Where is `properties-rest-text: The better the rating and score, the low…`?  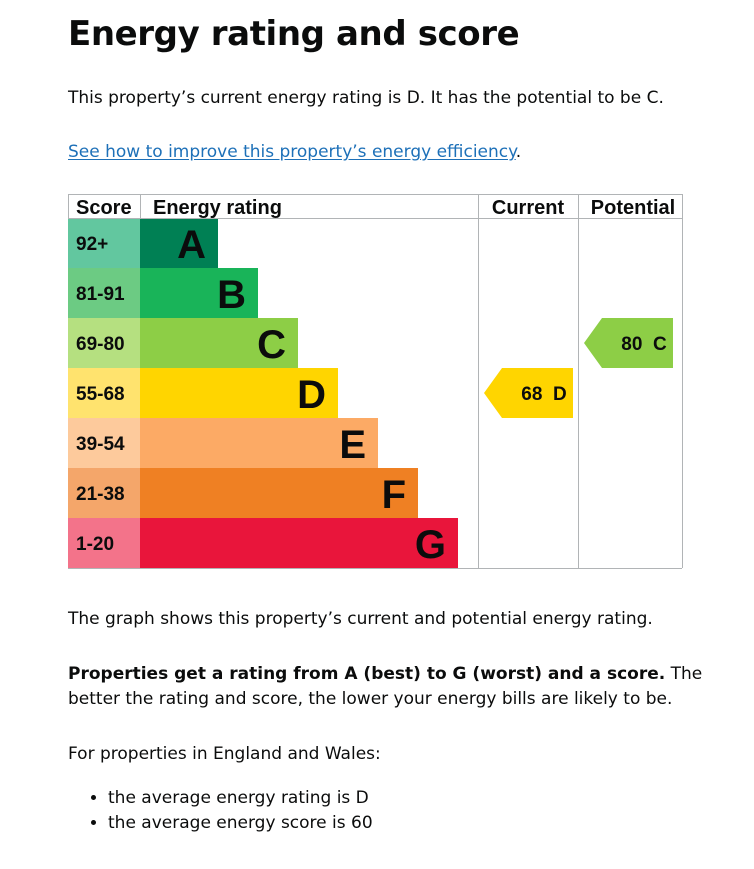 properties-rest-text: The better the rating and score, the low… is located at coordinates (385, 686).